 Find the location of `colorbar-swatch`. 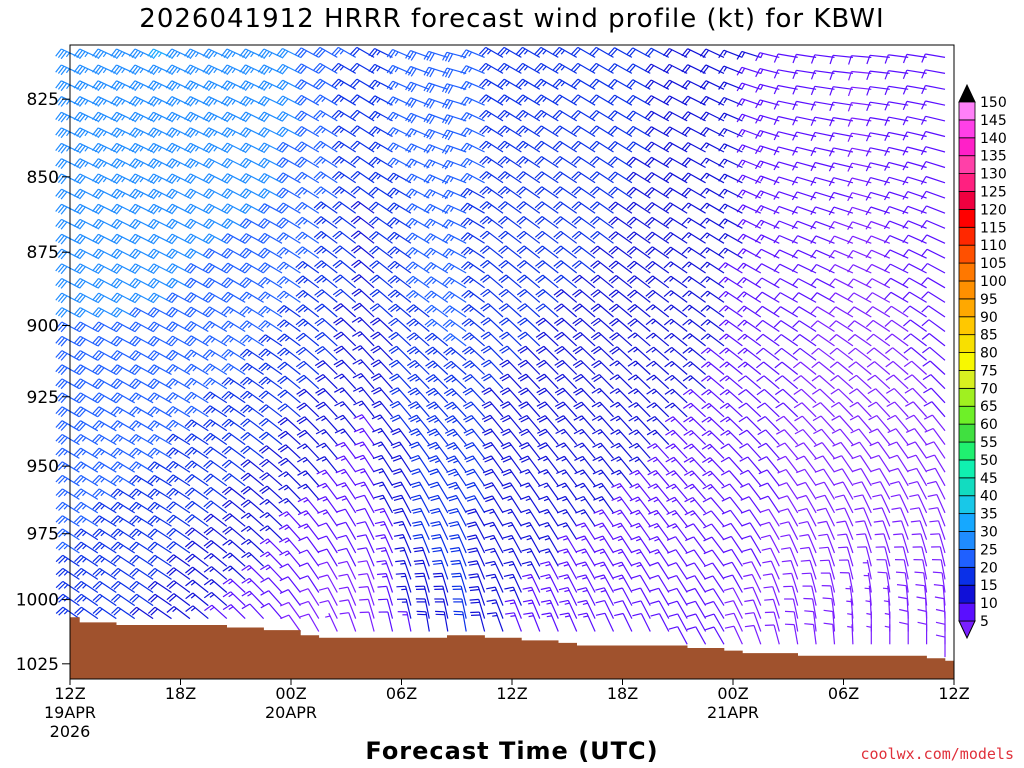

colorbar-swatch is located at coordinates (967, 200).